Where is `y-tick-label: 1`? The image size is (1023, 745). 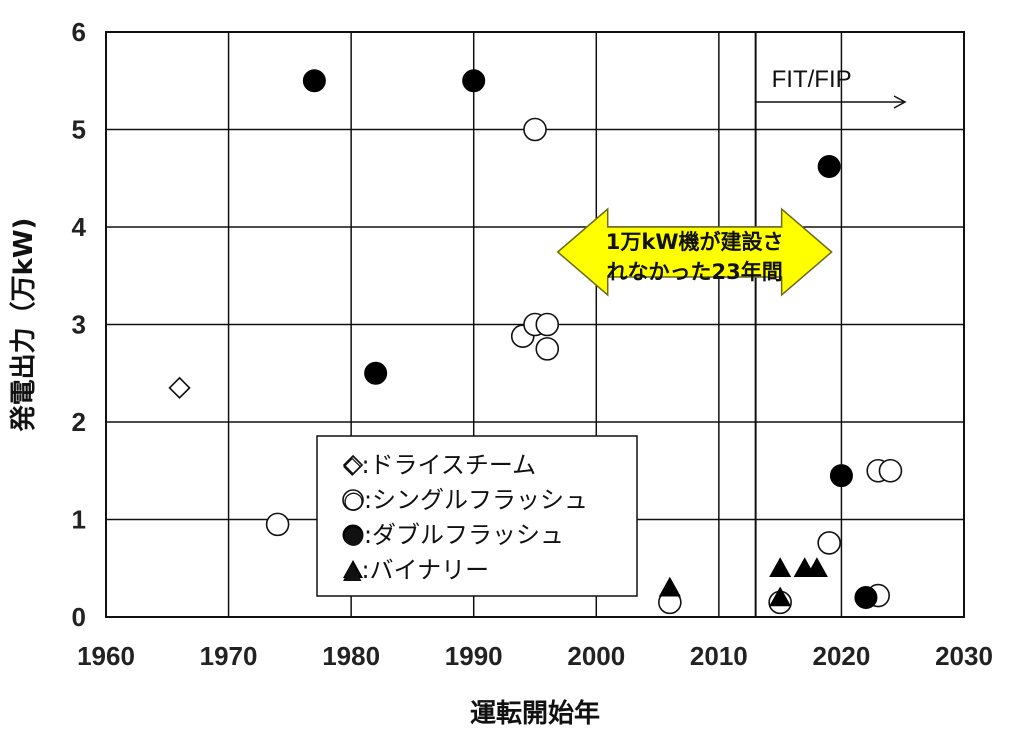 y-tick-label: 1 is located at coordinates (79, 520).